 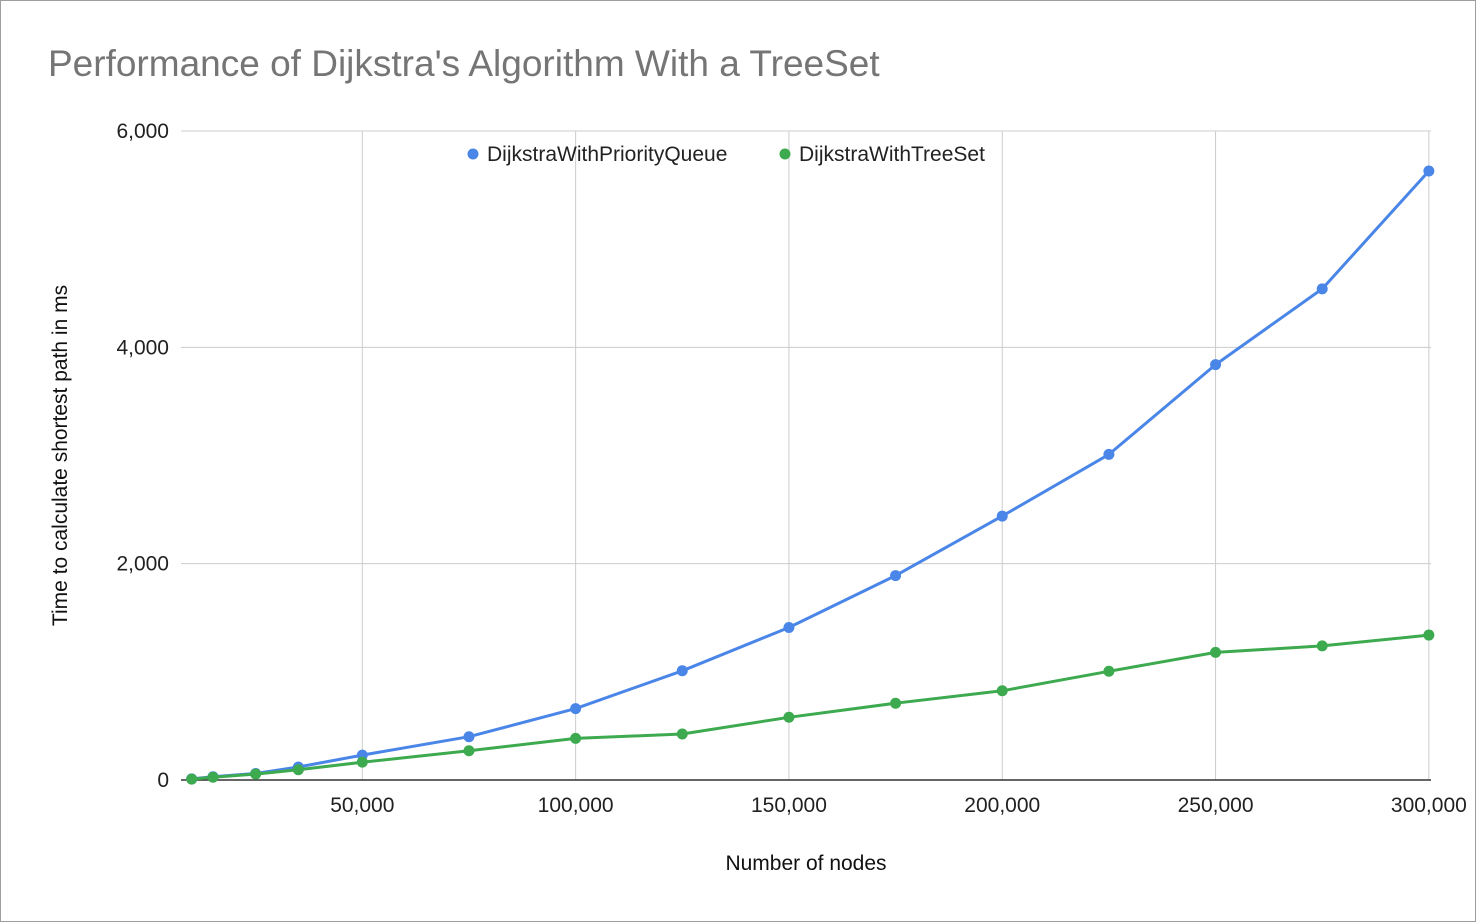 I want to click on x-tick-label: 250,000, so click(x=1216, y=805).